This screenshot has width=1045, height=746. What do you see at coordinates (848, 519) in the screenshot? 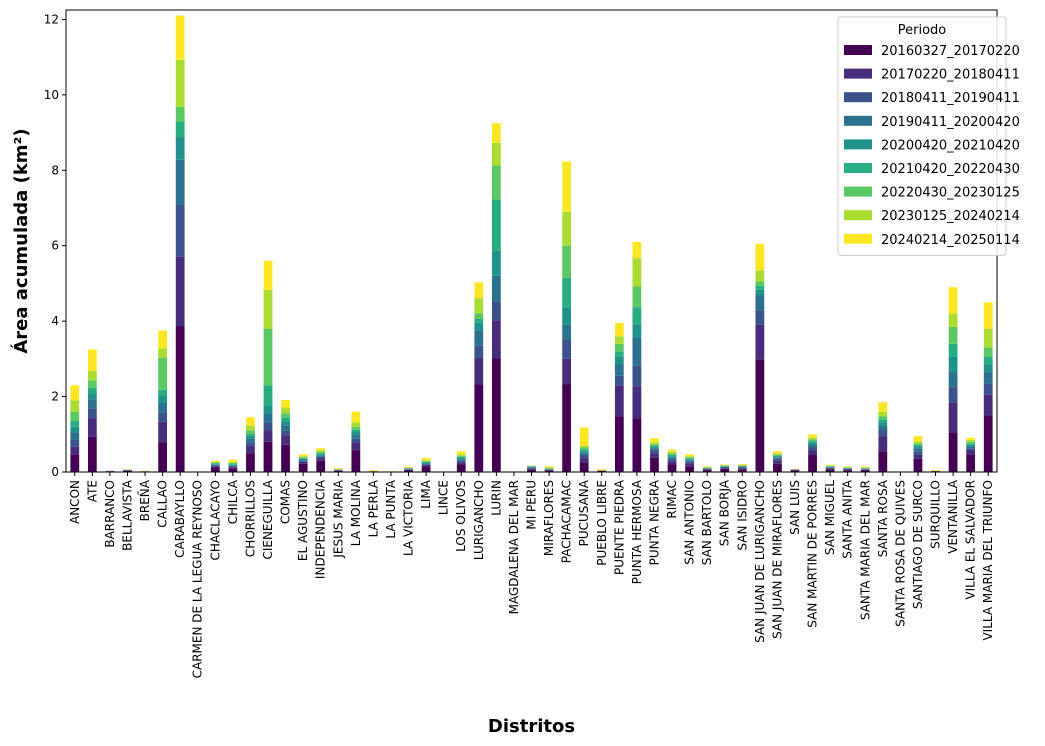
I see `x-tick-label: SANTA ANITA` at bounding box center [848, 519].